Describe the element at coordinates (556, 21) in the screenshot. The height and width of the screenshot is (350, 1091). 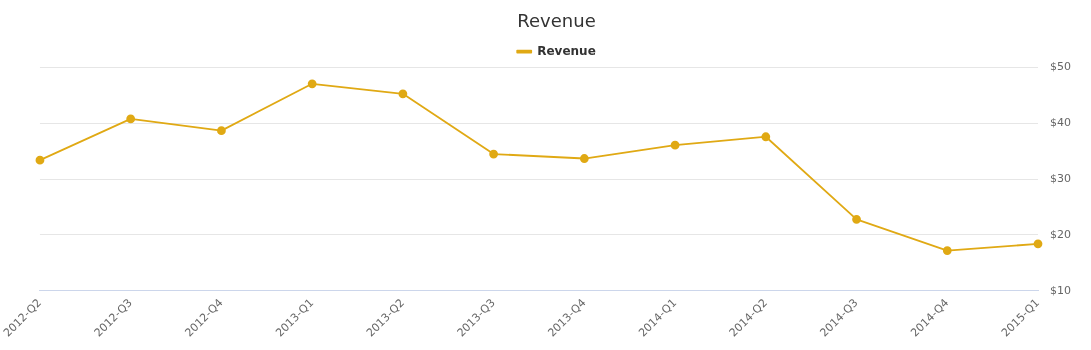
I see `chart-title: Revenue` at that location.